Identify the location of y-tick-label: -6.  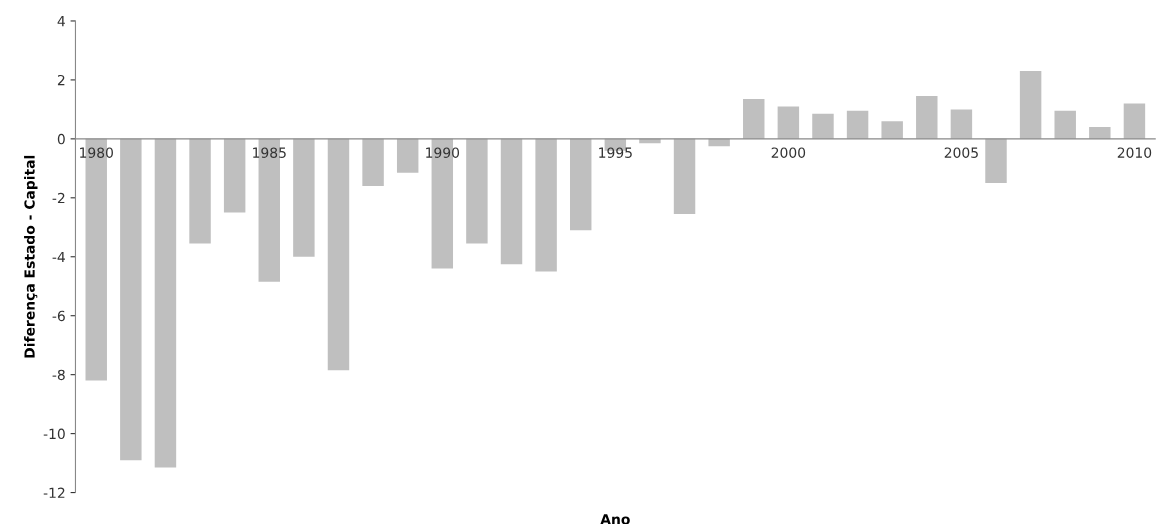
(58, 316).